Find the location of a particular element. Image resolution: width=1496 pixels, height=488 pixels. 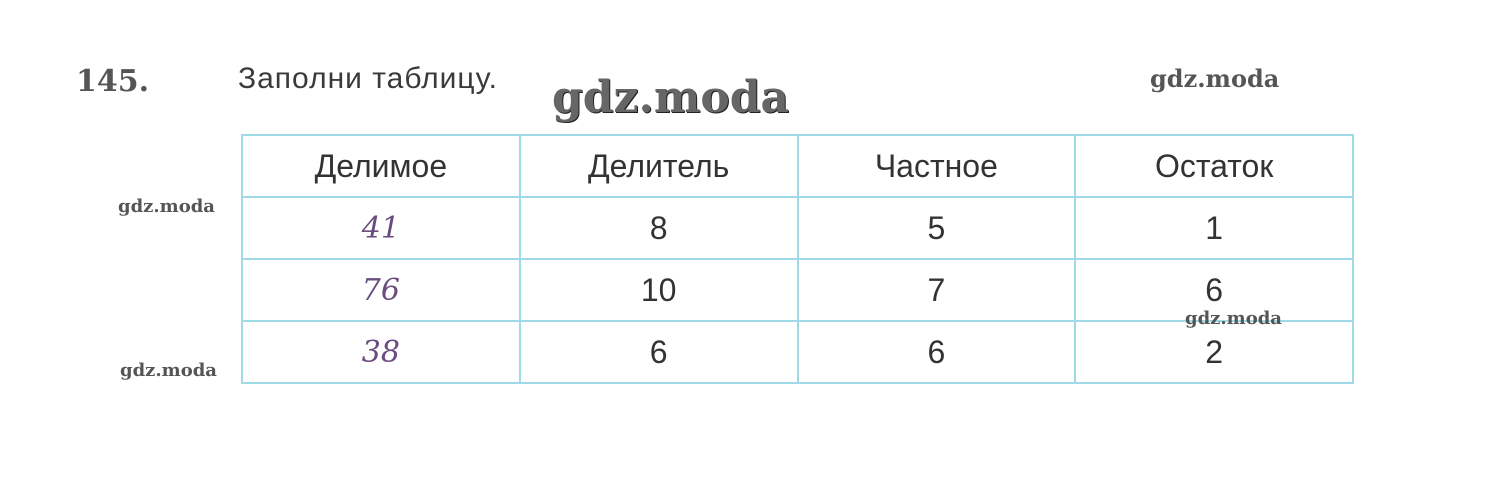

exercise-instruction: Заполни таблицу. is located at coordinates (368, 78).